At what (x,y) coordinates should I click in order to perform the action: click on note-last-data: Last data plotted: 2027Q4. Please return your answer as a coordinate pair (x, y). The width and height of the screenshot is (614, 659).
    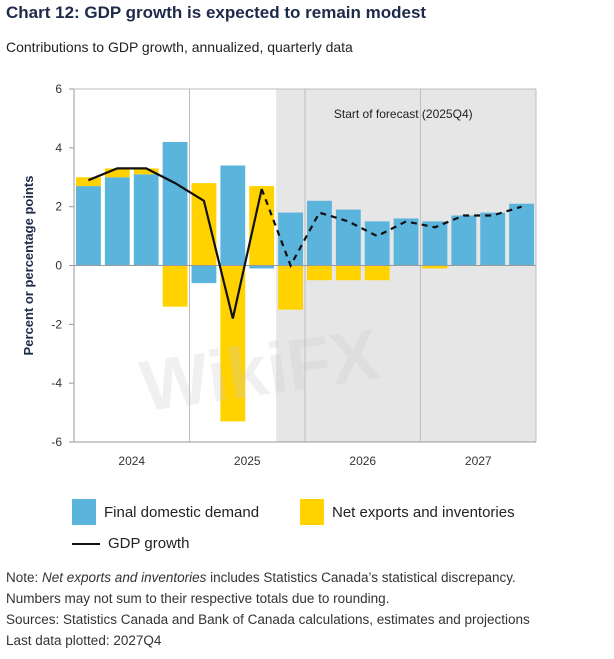
    Looking at the image, I should click on (84, 640).